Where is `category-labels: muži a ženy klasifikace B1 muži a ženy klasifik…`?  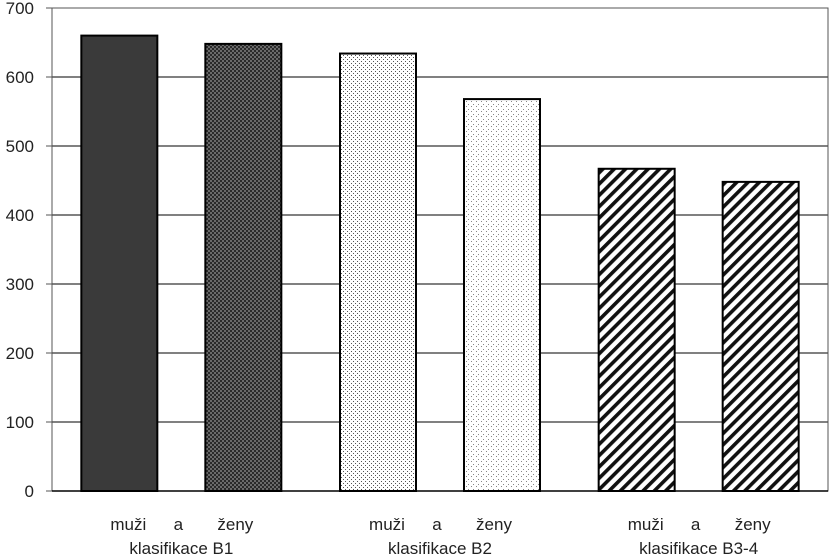
category-labels: muži a ženy klasifikace B1 muži a ženy klasifik… is located at coordinates (440, 535).